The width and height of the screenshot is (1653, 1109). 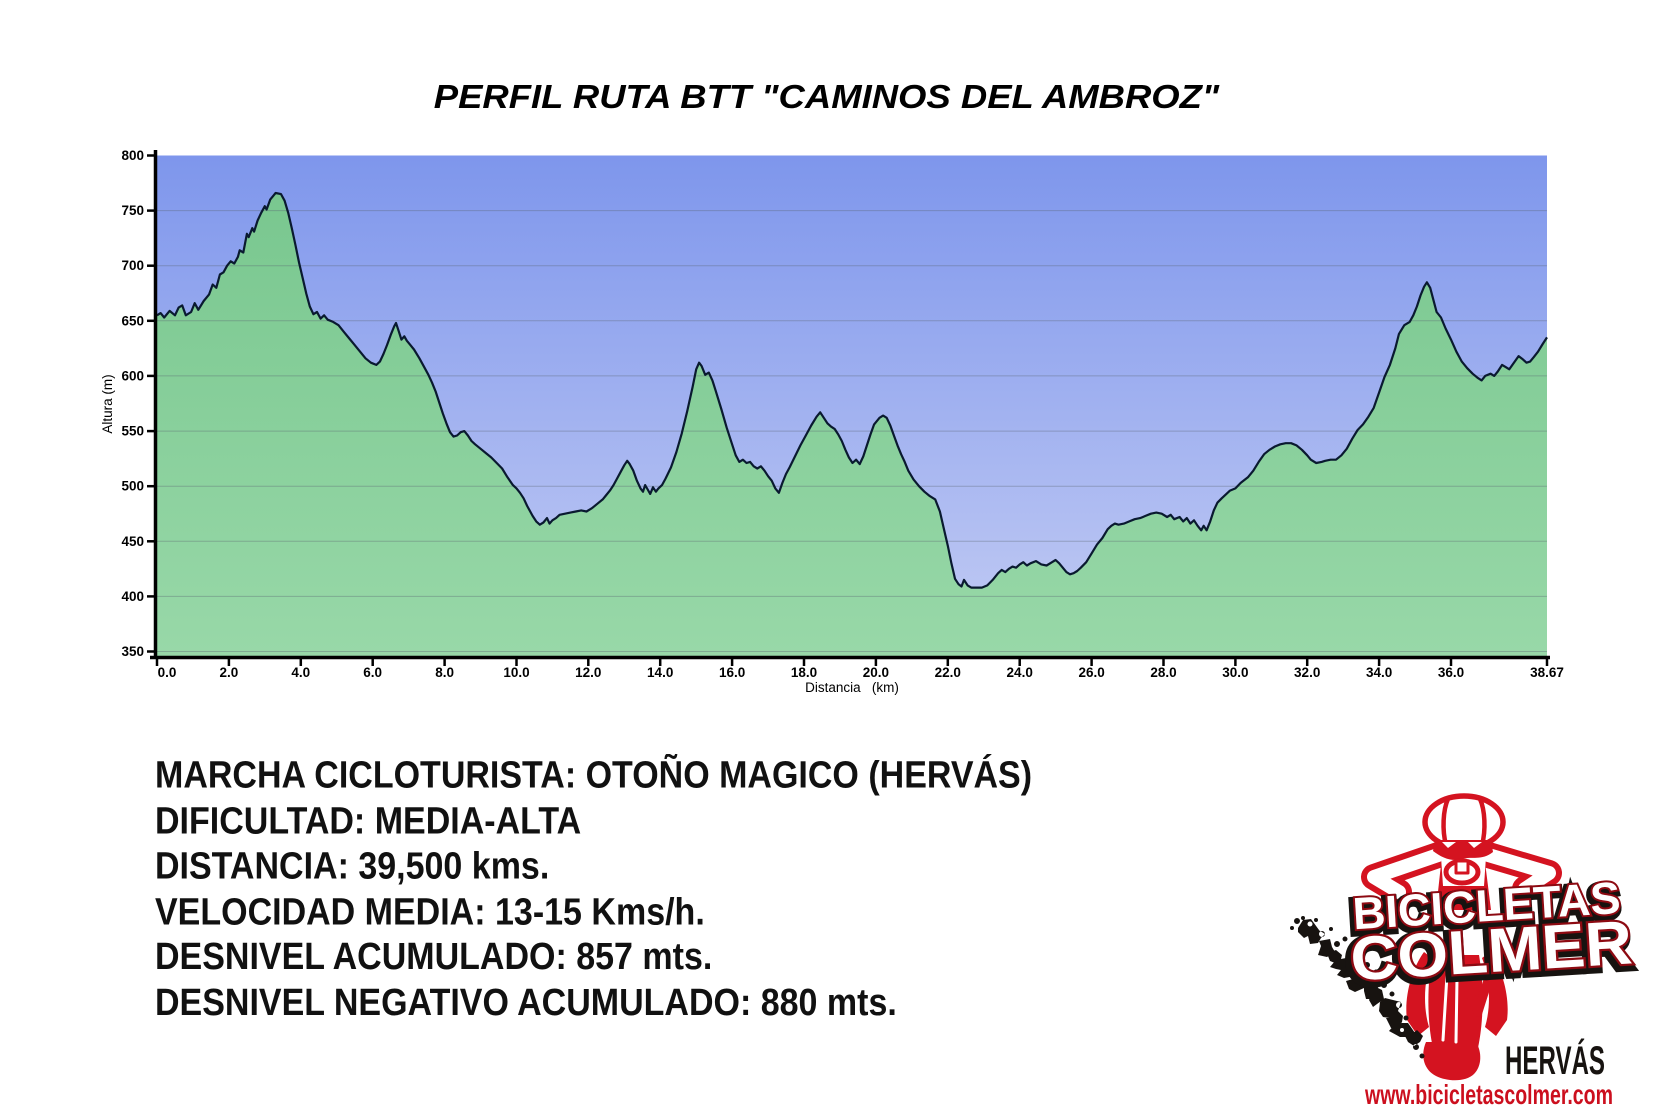 I want to click on svg-text: Distancia (km), so click(x=852, y=687).